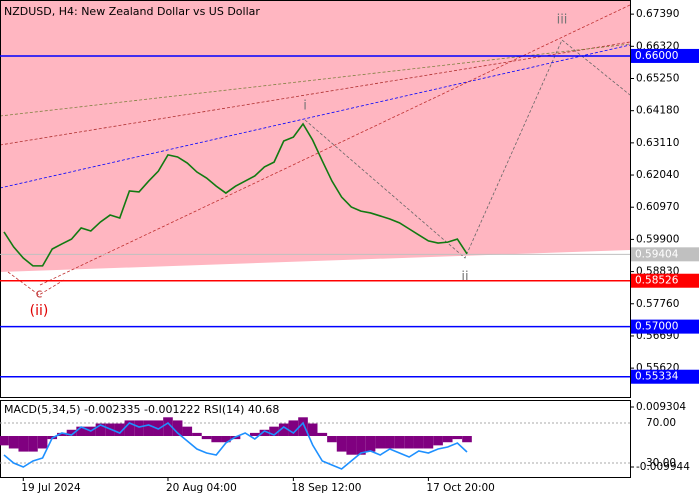 The height and width of the screenshot is (500, 700). I want to click on y-tick-label: 0.62040, so click(657, 175).